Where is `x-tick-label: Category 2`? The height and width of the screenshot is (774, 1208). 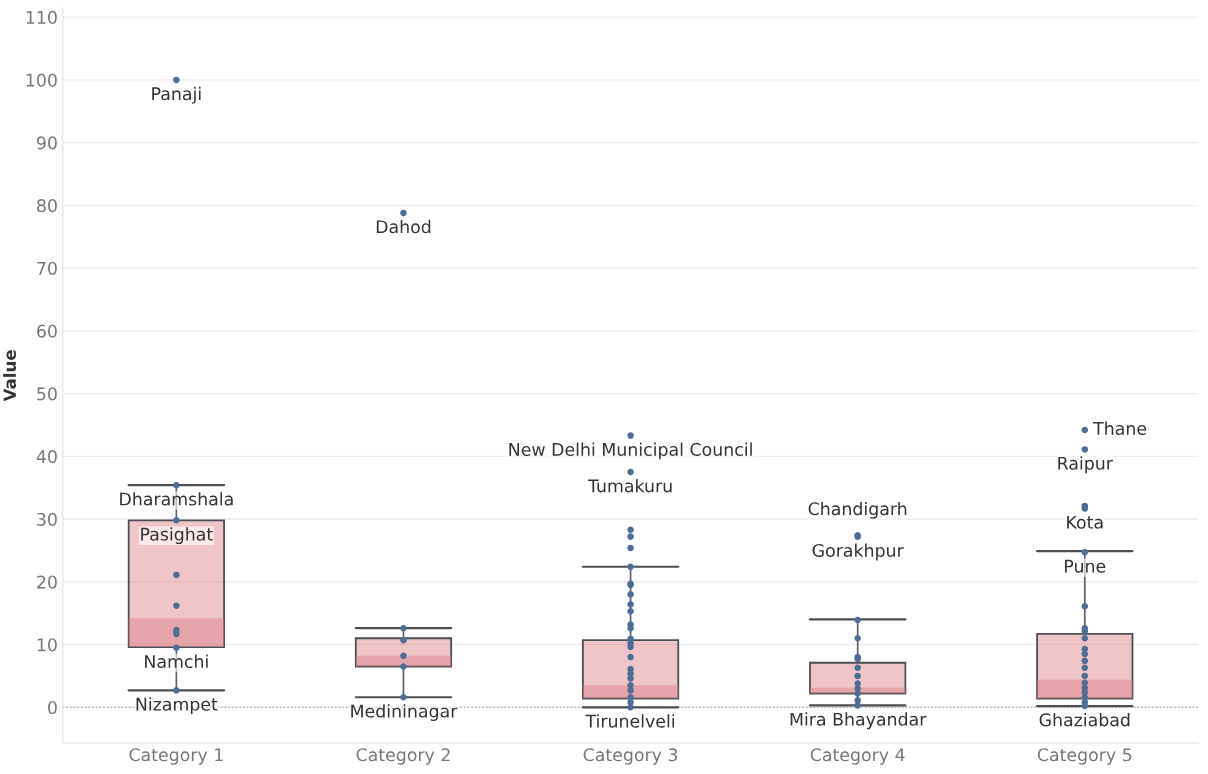 x-tick-label: Category 2 is located at coordinates (403, 756).